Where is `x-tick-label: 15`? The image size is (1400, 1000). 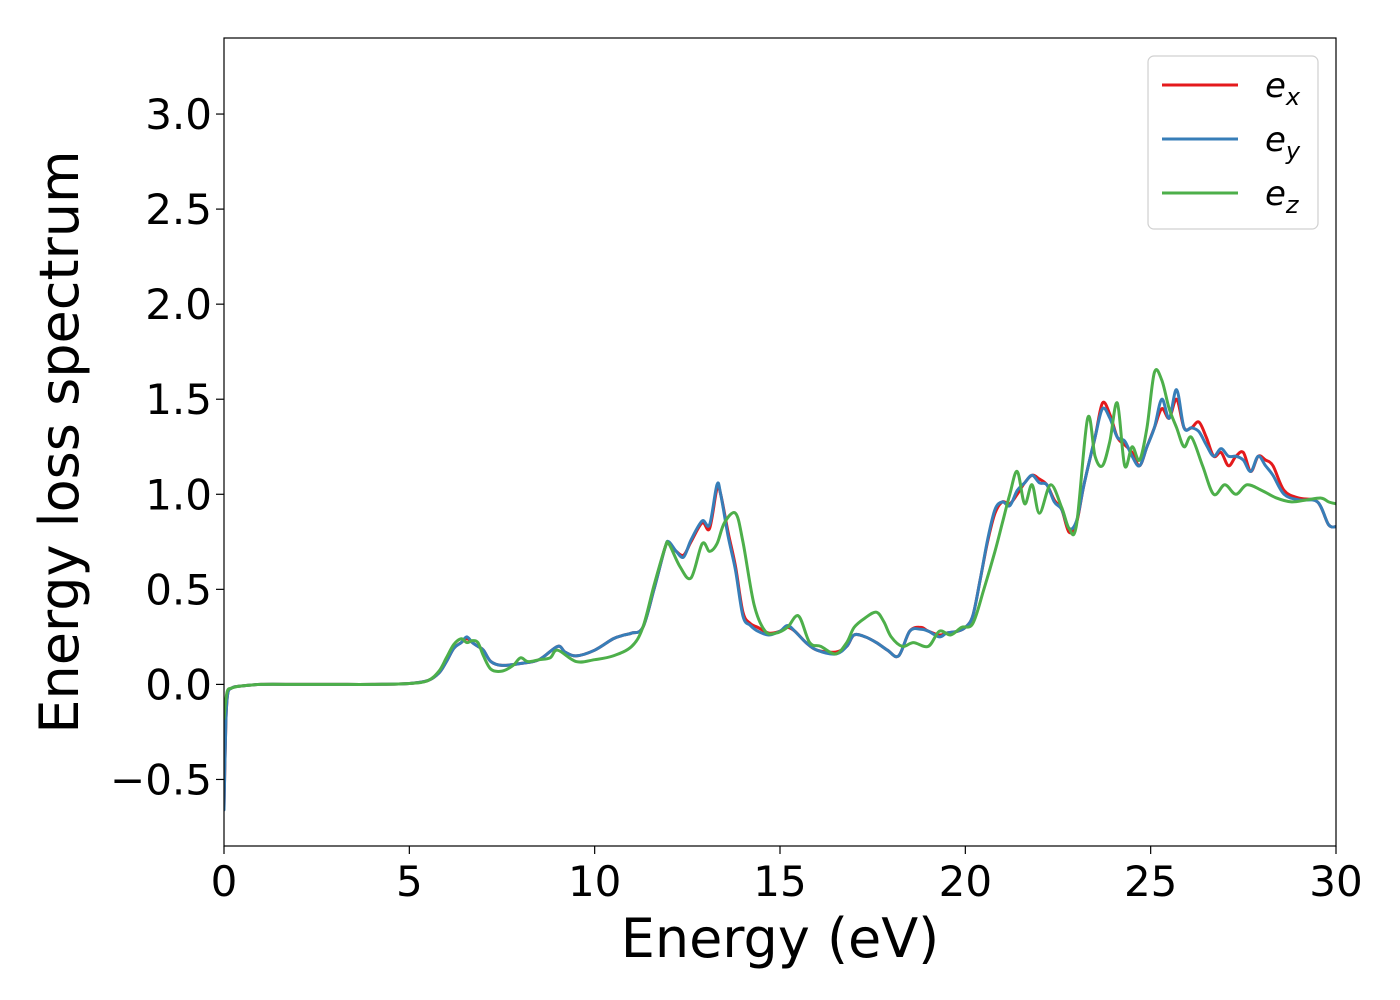
x-tick-label: 15 is located at coordinates (779, 881).